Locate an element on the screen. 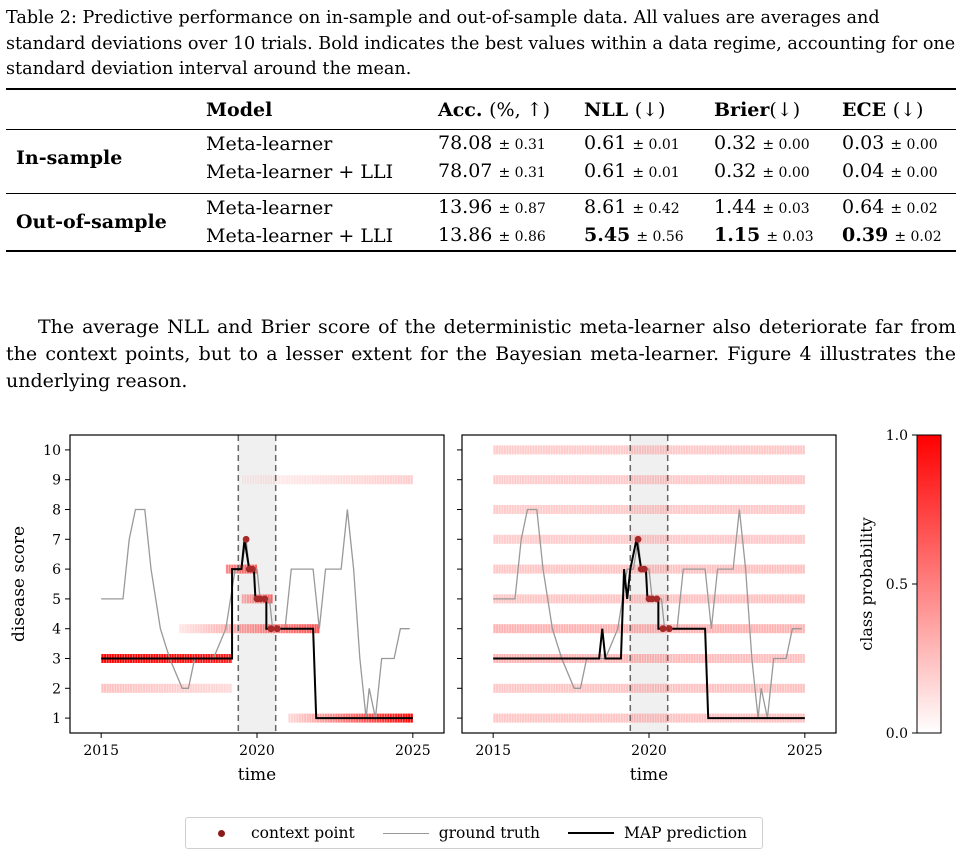 This screenshot has height=855, width=964. y-tick-label: 3 is located at coordinates (56, 660).